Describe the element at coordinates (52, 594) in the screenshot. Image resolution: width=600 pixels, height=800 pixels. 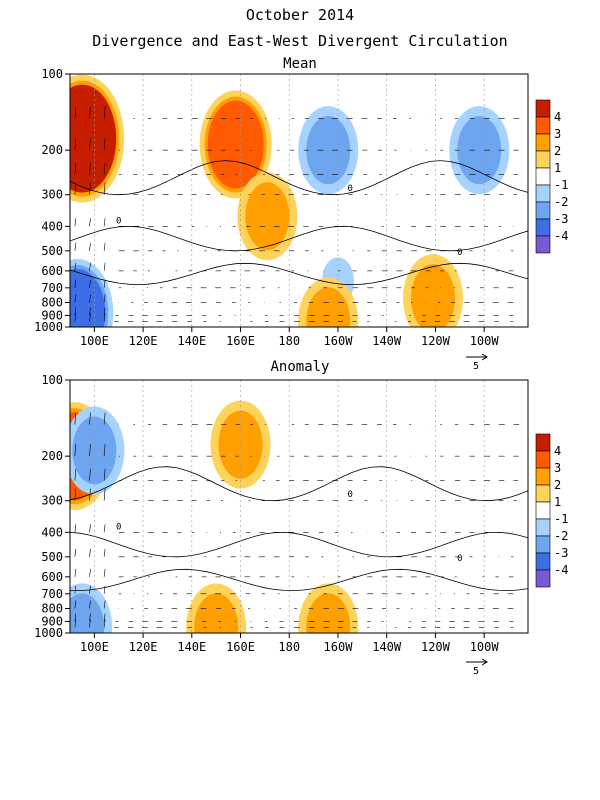
I see `y-tick-label: 700` at that location.